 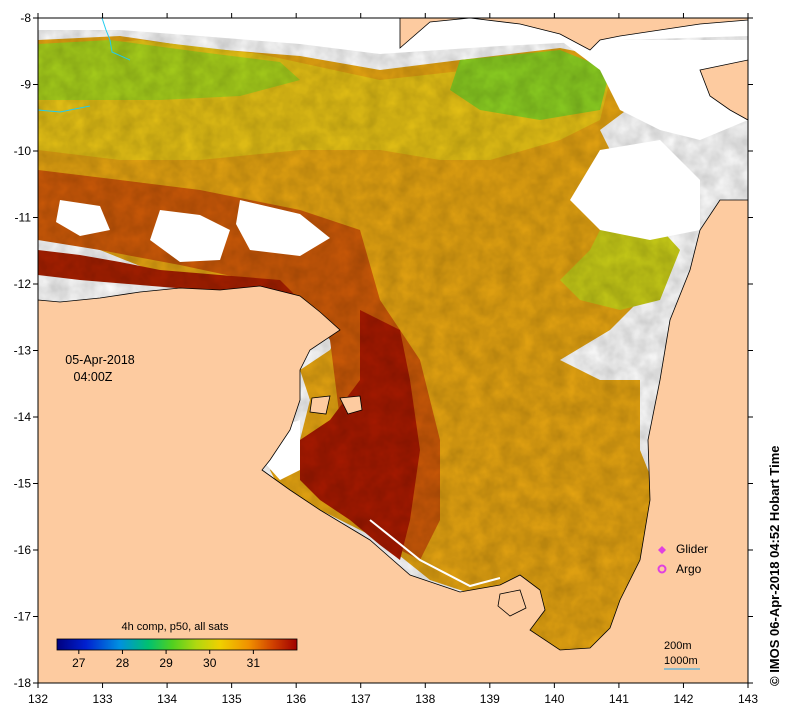 What do you see at coordinates (361, 699) in the screenshot?
I see `lon-tick-label: 137` at bounding box center [361, 699].